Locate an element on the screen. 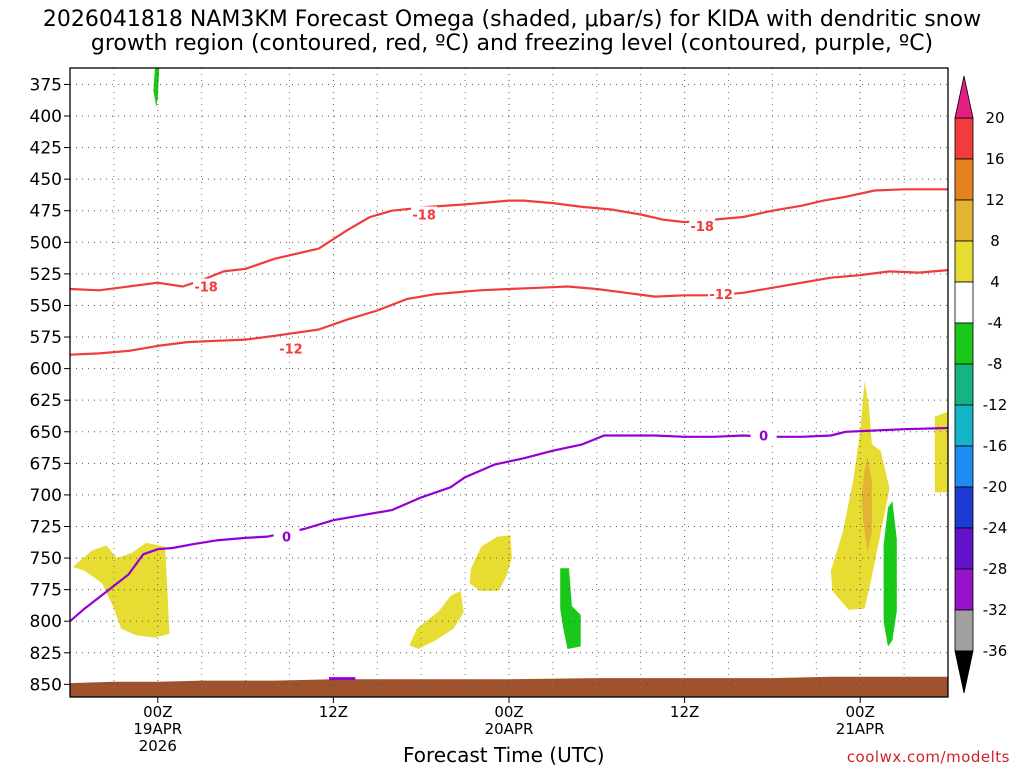 This screenshot has height=768, width=1024. colorbar-layer: 20 16 12 8 4 -4 -8 -12 -16 -20 -24 -28 -32 -36 is located at coordinates (981, 384).